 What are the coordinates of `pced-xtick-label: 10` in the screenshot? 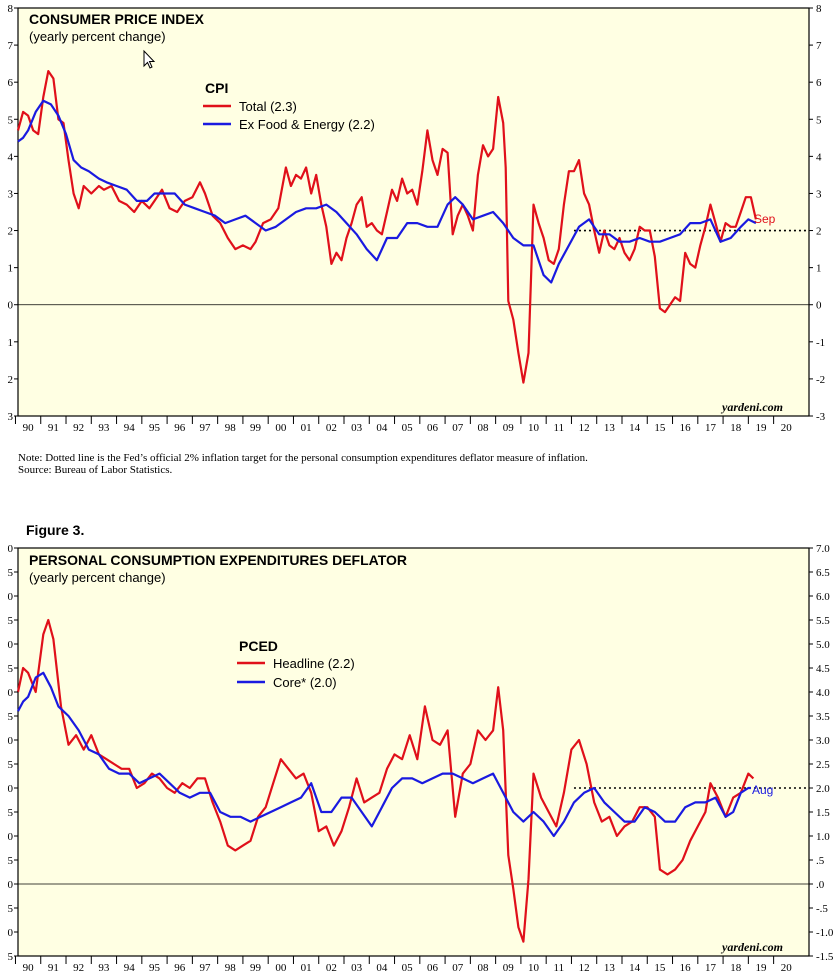 It's located at (534, 968).